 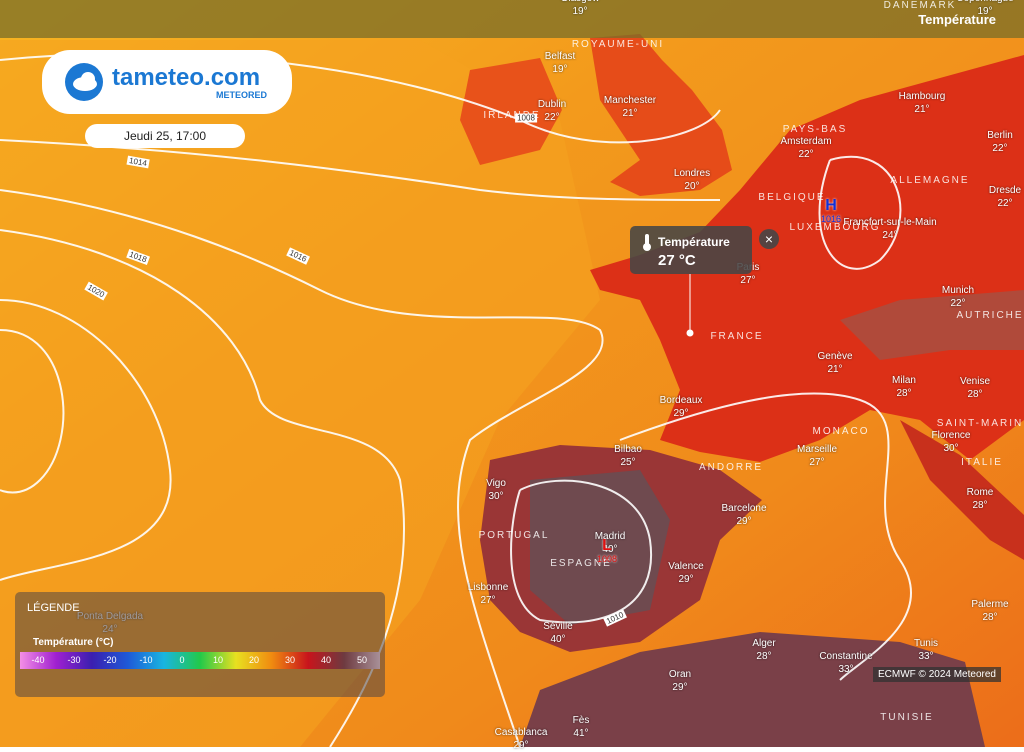 What do you see at coordinates (73, 642) in the screenshot?
I see `legend-subtitle: Température (°C)` at bounding box center [73, 642].